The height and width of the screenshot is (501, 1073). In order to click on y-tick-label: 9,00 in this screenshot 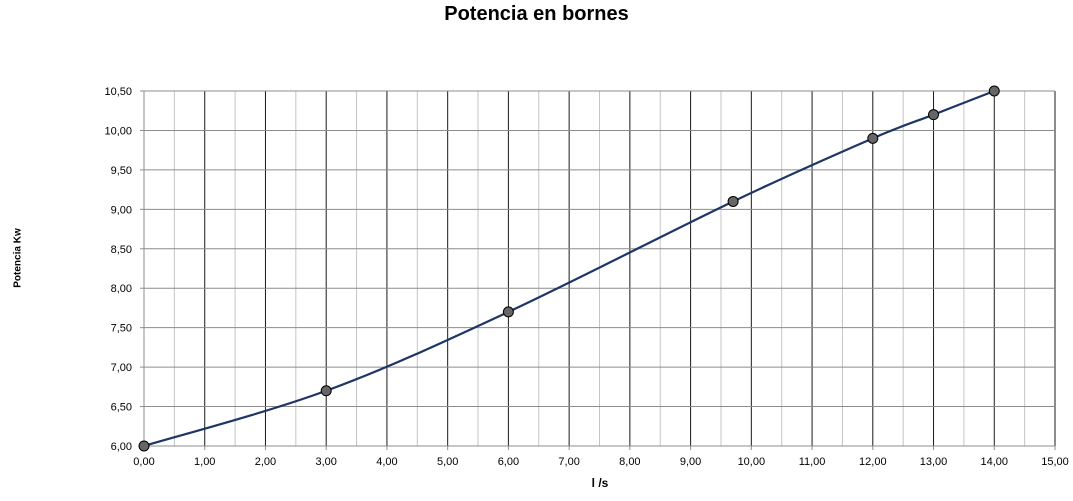, I will do `click(121, 210)`.